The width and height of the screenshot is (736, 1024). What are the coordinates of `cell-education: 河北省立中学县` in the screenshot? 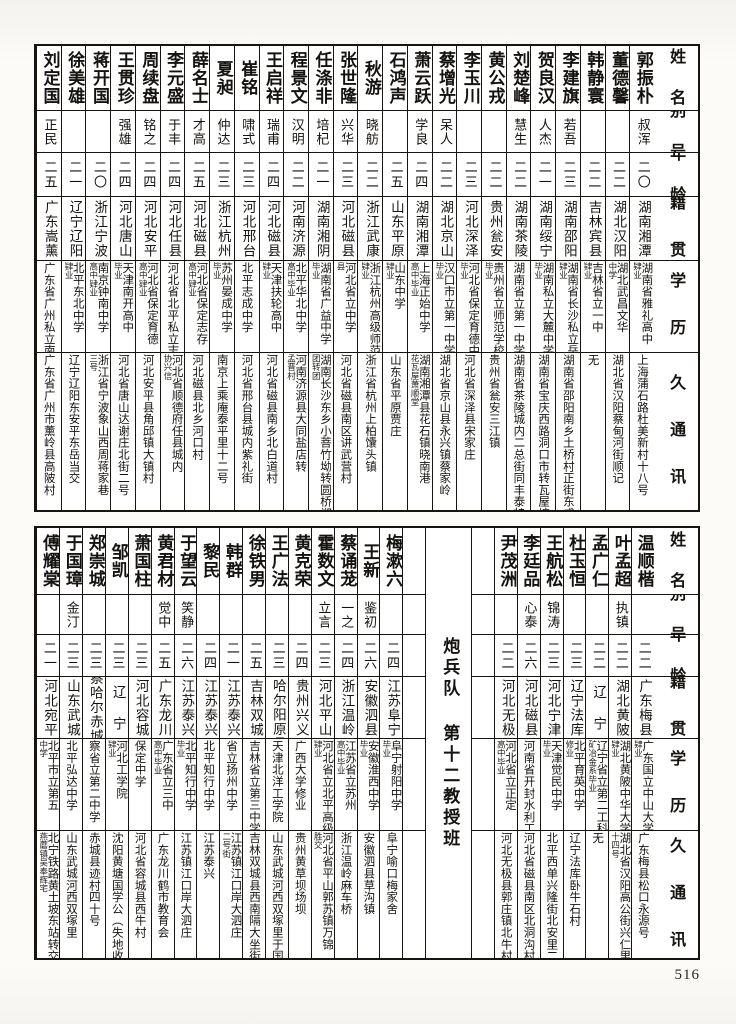 It's located at (345, 306).